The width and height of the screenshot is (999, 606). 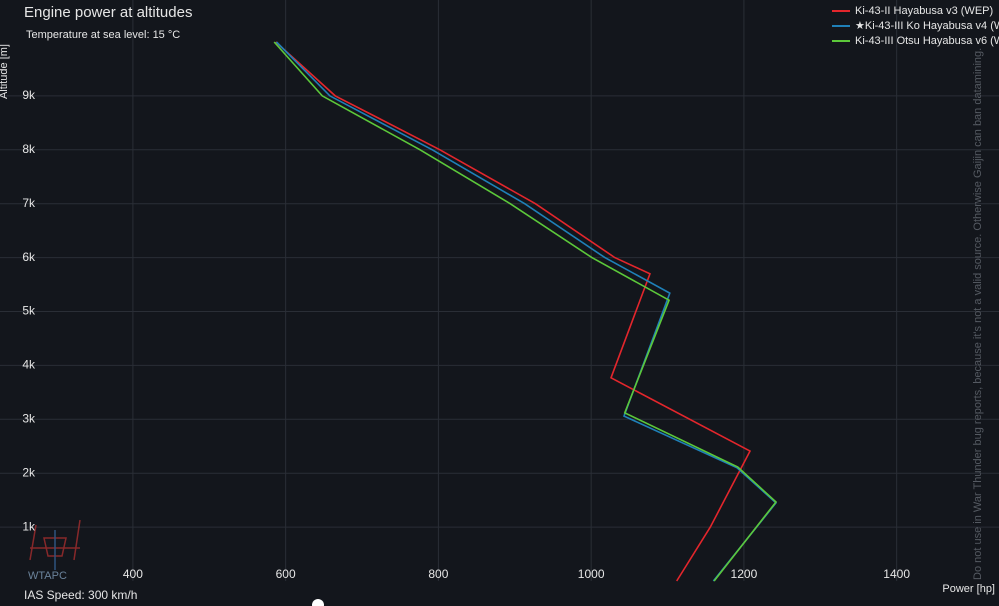 What do you see at coordinates (103, 35) in the screenshot?
I see `chart-subtitle: Temperature at sea level: 15 °C` at bounding box center [103, 35].